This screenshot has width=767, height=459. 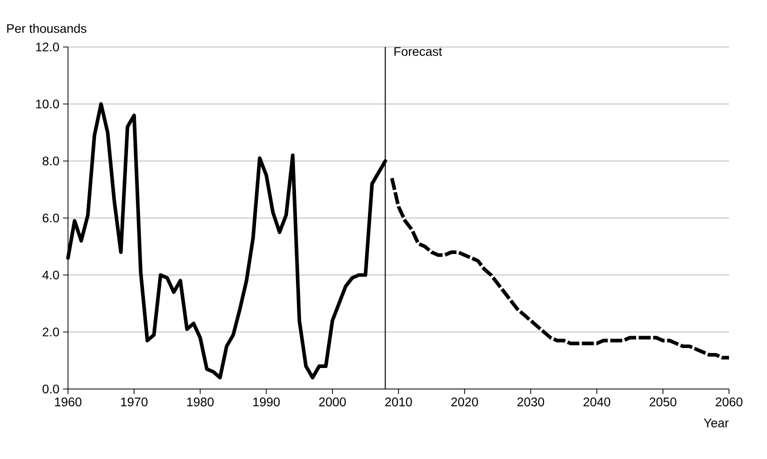 What do you see at coordinates (46, 28) in the screenshot?
I see `y-axis-title: Per thousands` at bounding box center [46, 28].